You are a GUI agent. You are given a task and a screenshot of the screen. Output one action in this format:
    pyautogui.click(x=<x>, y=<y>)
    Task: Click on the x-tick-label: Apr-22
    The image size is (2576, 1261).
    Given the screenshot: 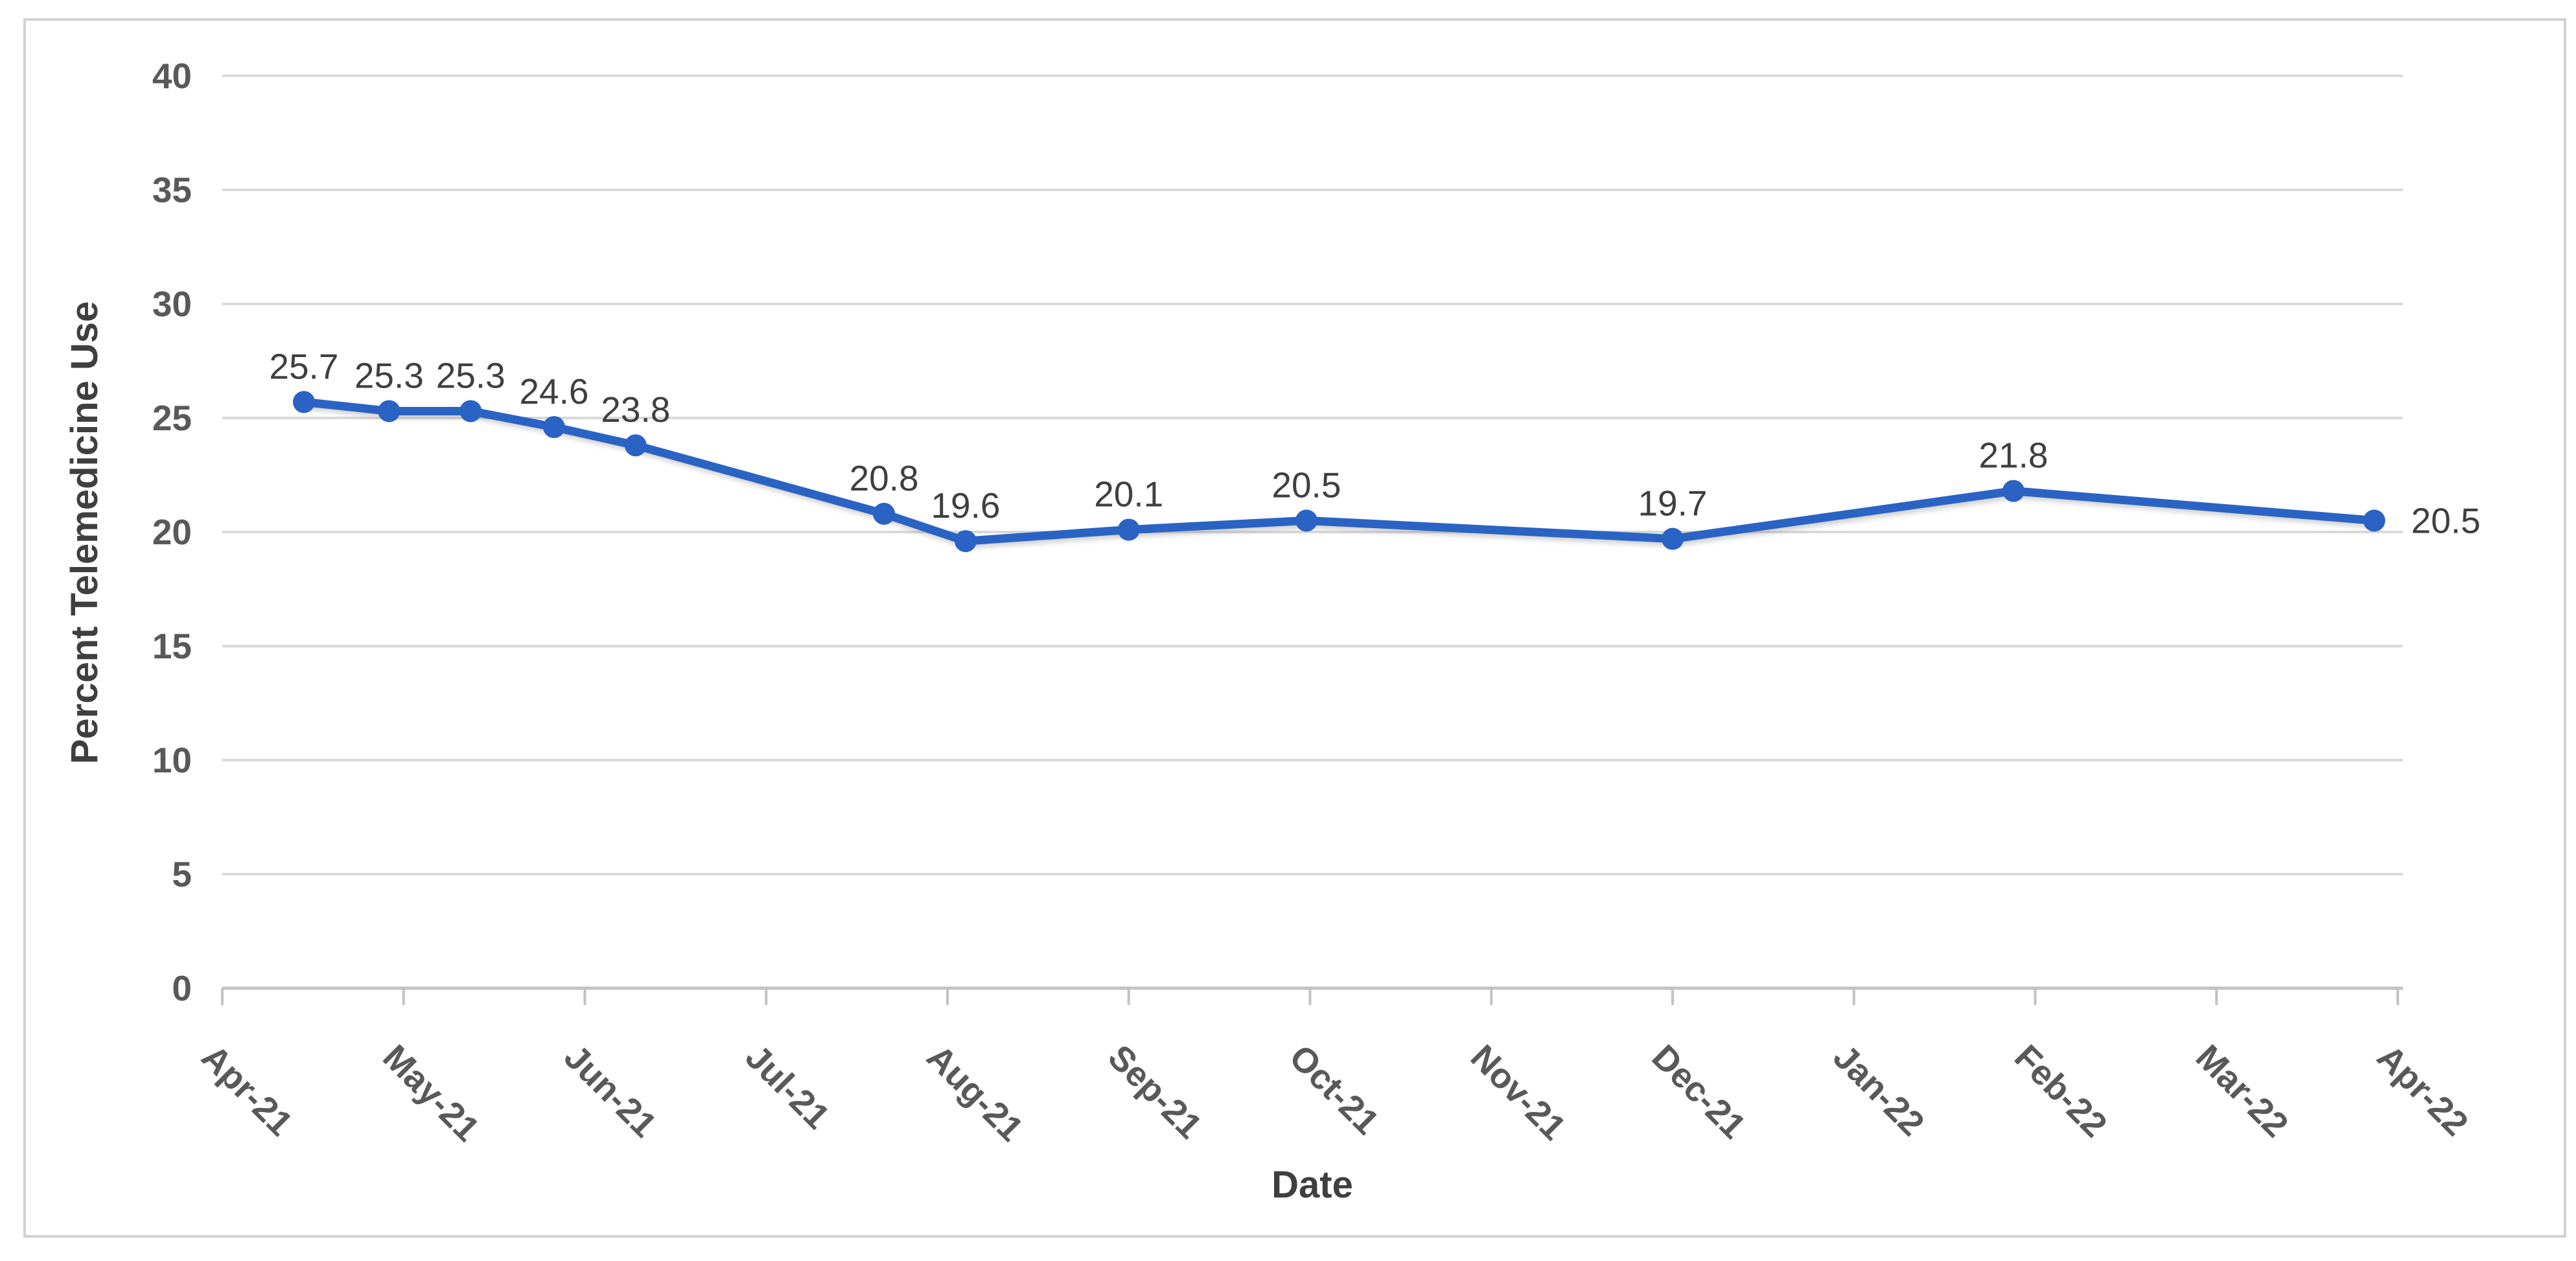 What is the action you would take?
    pyautogui.click(x=2423, y=1090)
    